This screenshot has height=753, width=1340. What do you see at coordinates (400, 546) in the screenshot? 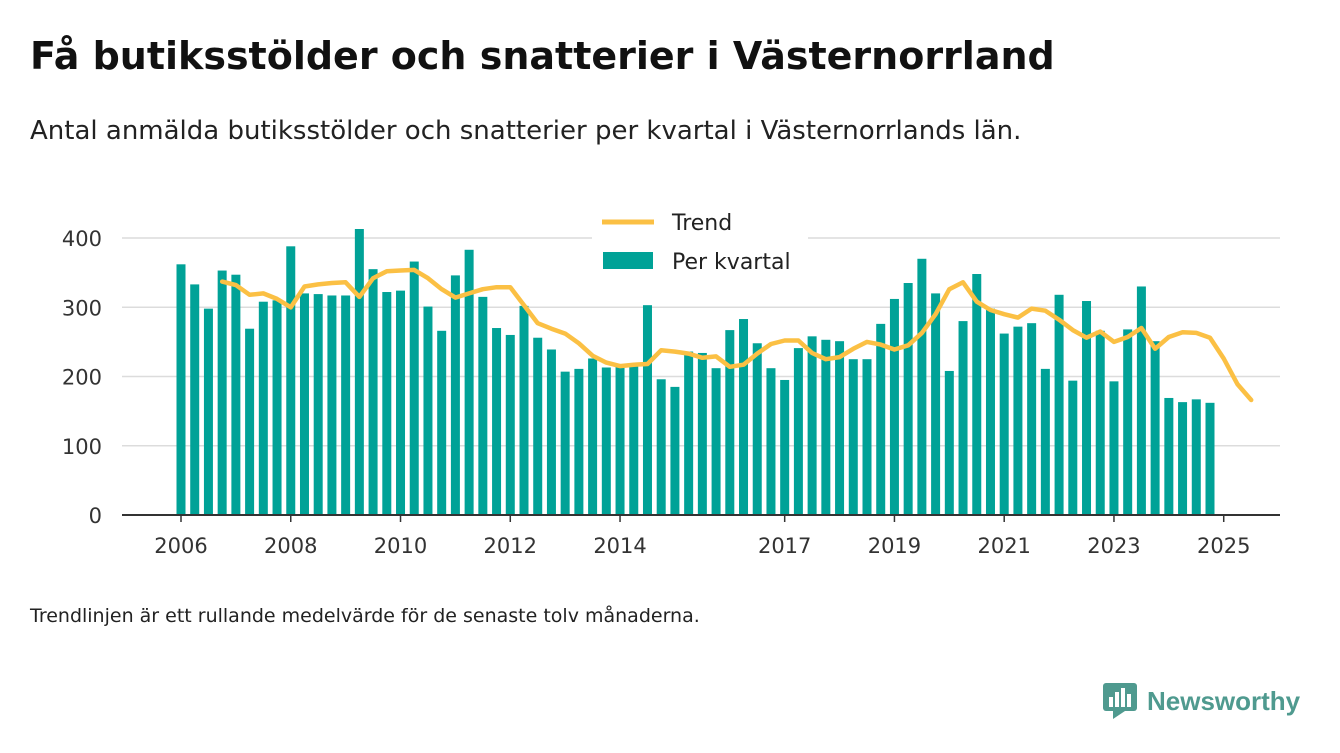
I see `x-tick-label: 2010` at bounding box center [400, 546].